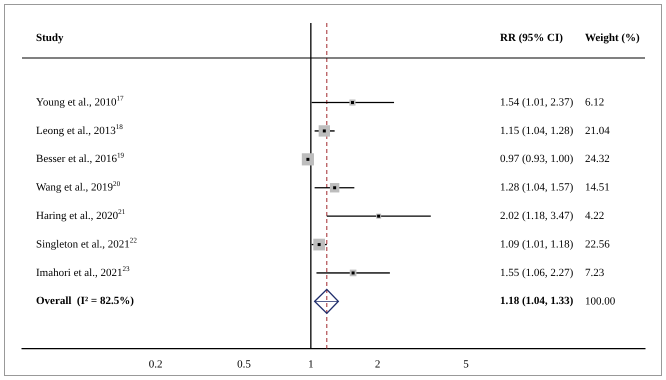 This screenshot has height=380, width=666. What do you see at coordinates (537, 130) in the screenshot?
I see `annotation: 1.15 (1.04, 1.28)` at bounding box center [537, 130].